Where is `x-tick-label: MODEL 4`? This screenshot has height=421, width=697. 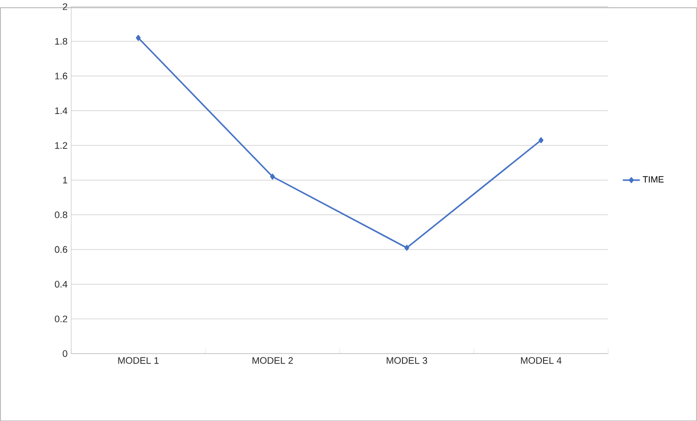
x-tick-label: MODEL 4 is located at coordinates (541, 360).